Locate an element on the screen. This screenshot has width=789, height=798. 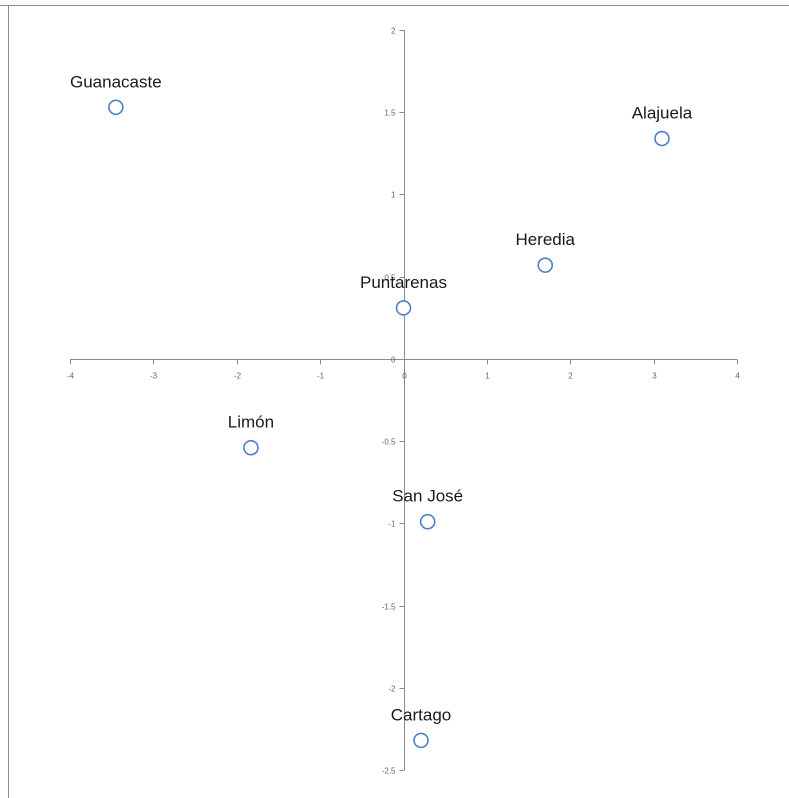
y-tick-label: 2 is located at coordinates (393, 31).